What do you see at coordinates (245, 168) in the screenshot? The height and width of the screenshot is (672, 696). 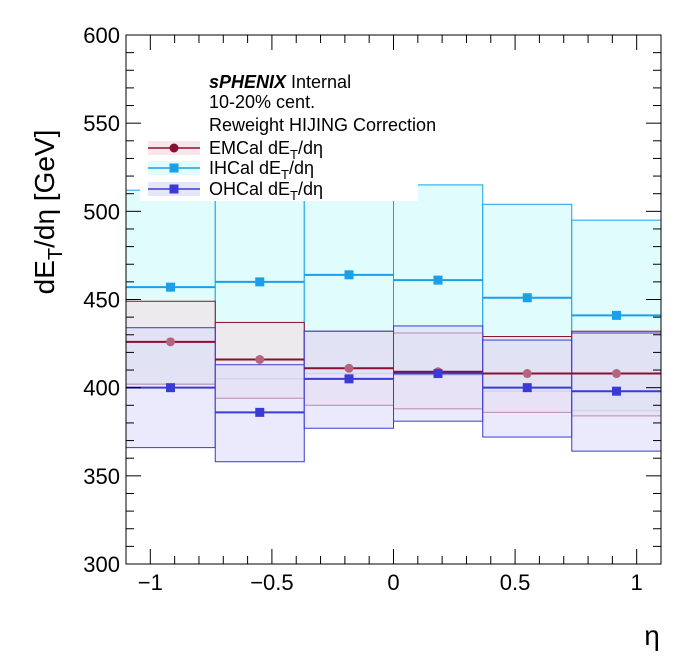 I see `legend-label-prefix: IHCal dE` at bounding box center [245, 168].